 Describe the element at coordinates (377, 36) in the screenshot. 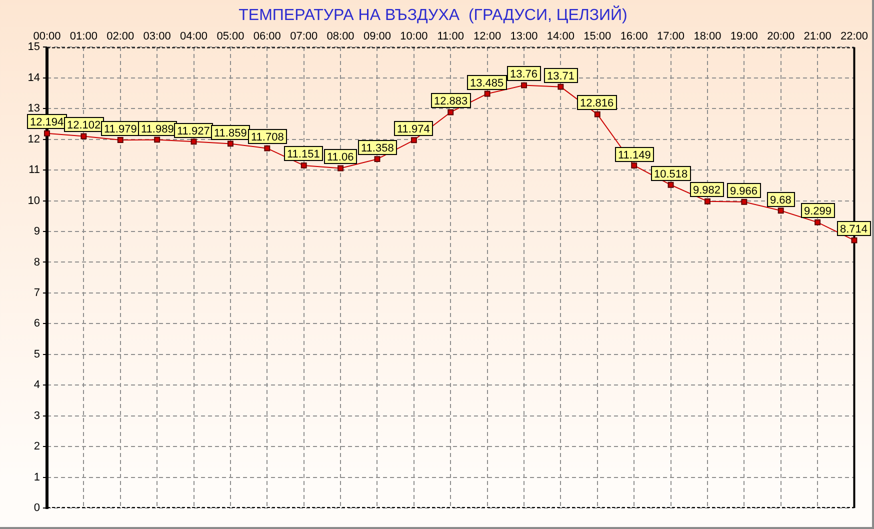

I see `x-tick-label: 09:00` at that location.